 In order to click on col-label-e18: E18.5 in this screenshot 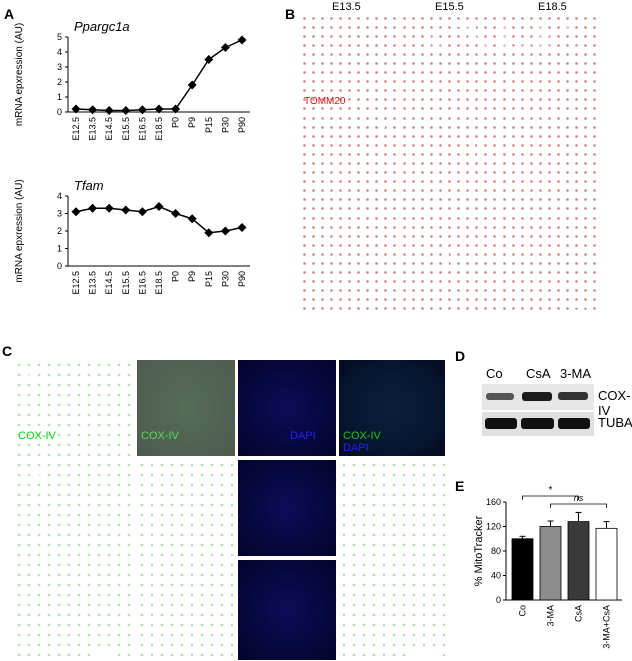, I will do `click(552, 7)`.